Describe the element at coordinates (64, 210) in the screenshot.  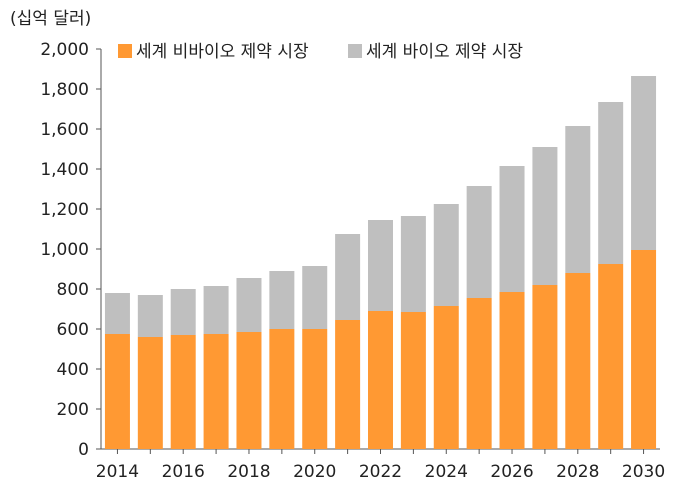
I see `y-tick-label: 1,200` at that location.